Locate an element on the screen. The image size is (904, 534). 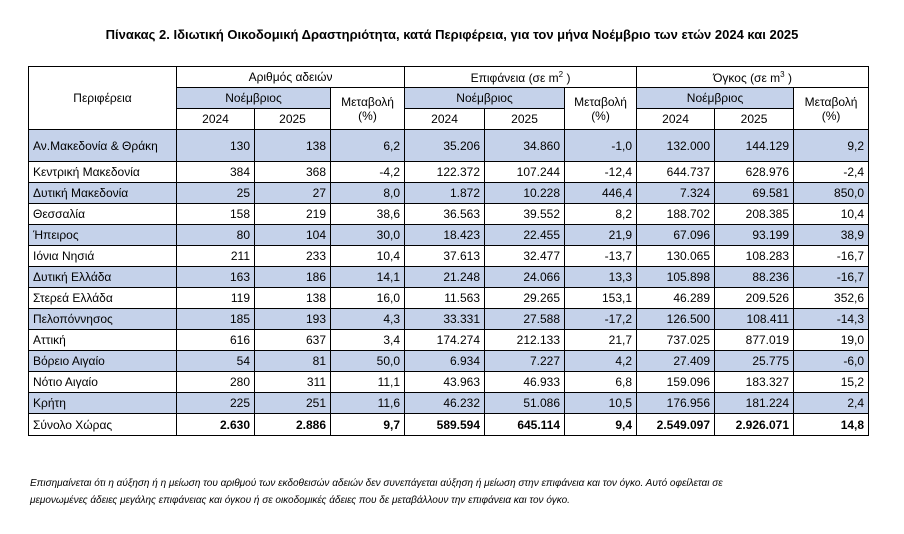
value-cell-v25: 25.775 is located at coordinates (754, 361).